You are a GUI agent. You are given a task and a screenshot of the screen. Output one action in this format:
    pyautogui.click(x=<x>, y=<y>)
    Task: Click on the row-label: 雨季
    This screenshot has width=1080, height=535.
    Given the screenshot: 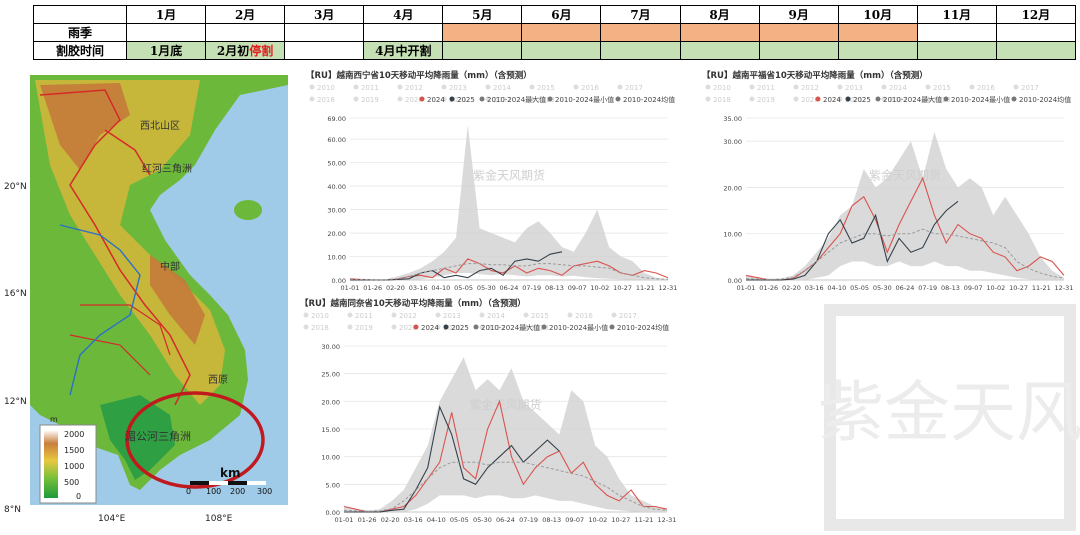 What is the action you would take?
    pyautogui.click(x=80, y=32)
    